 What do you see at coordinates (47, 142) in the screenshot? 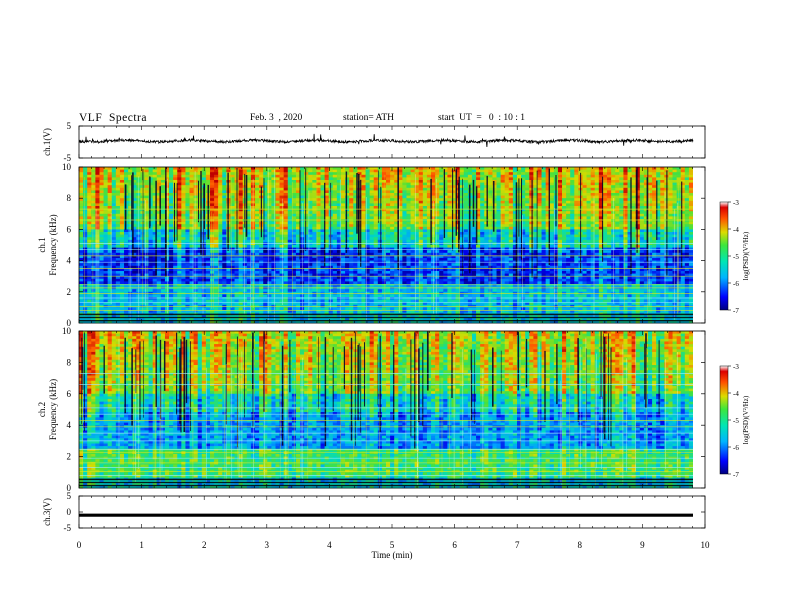
I see `ch1-waveform-ylabel: ch.1(V)` at bounding box center [47, 142].